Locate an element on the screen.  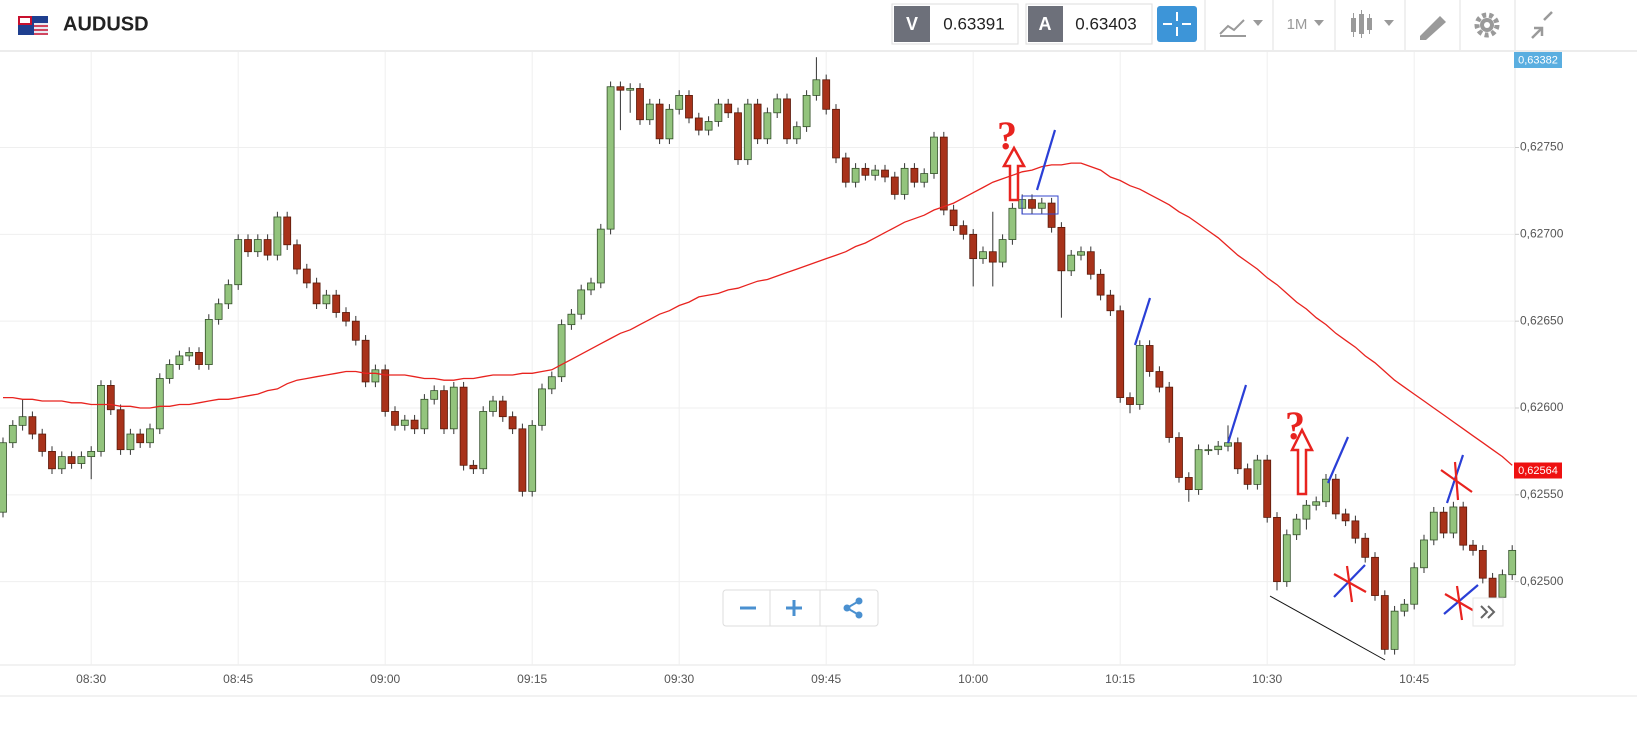
share-button is located at coordinates (853, 608).